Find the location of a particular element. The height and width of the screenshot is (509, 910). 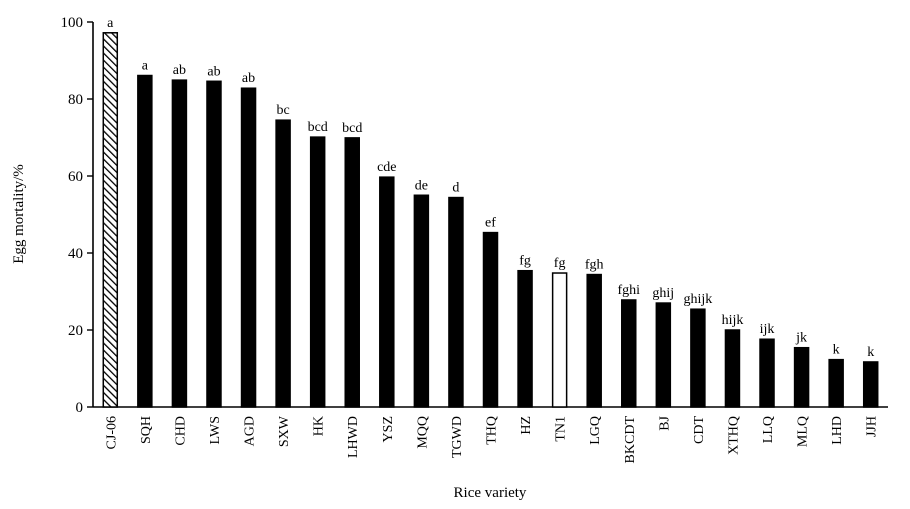

x-tick-label: HZ is located at coordinates (526, 425).